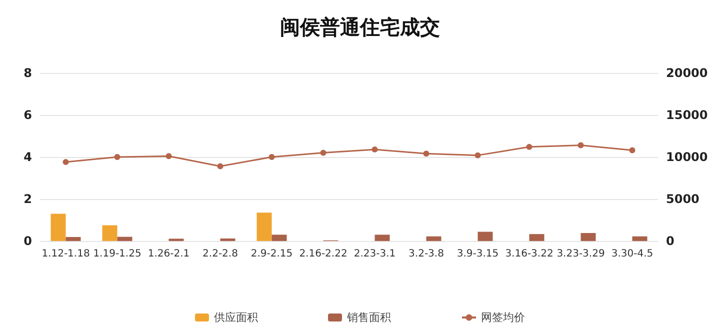  I want to click on x-tick-label: 1.12-1.18, so click(66, 254).